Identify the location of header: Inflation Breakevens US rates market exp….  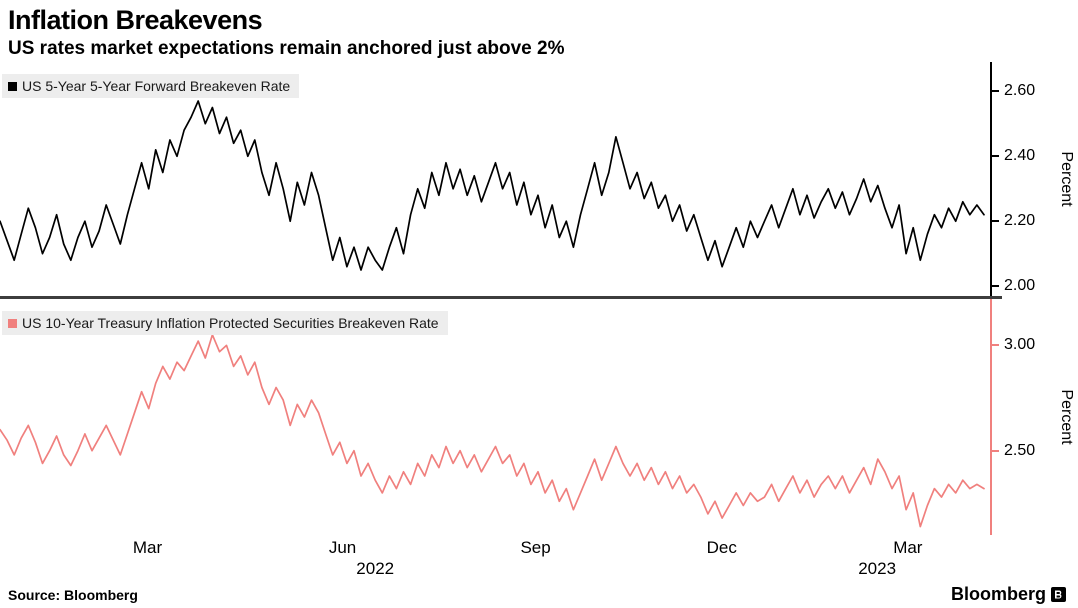
(539, 31).